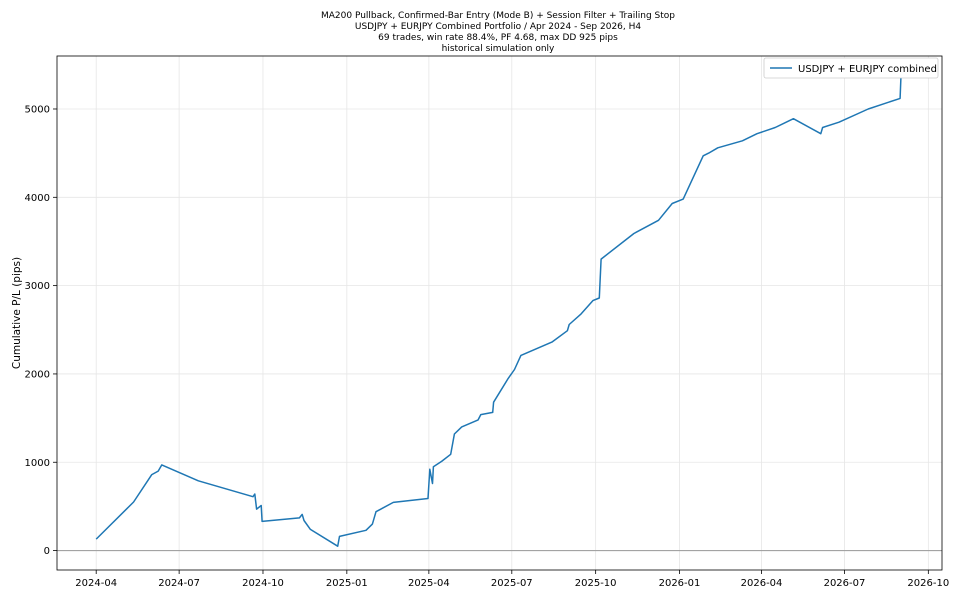  Describe the element at coordinates (596, 583) in the screenshot. I see `x-tick-label: 2025-10` at that location.